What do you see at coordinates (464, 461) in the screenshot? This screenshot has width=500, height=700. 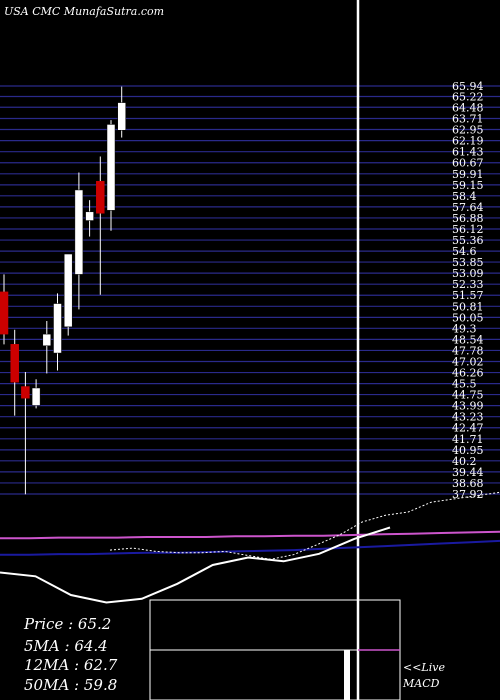 I see `y-tick-label: 40.2` at bounding box center [464, 461].